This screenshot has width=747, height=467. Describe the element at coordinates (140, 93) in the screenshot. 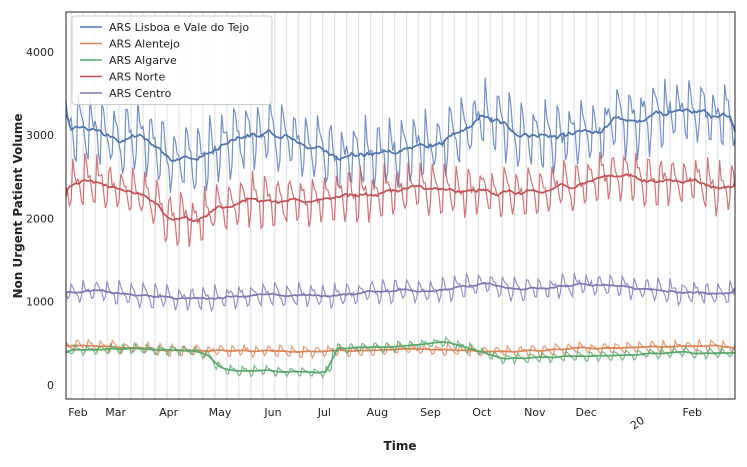

I see `legend-label: ARS Centro` at that location.